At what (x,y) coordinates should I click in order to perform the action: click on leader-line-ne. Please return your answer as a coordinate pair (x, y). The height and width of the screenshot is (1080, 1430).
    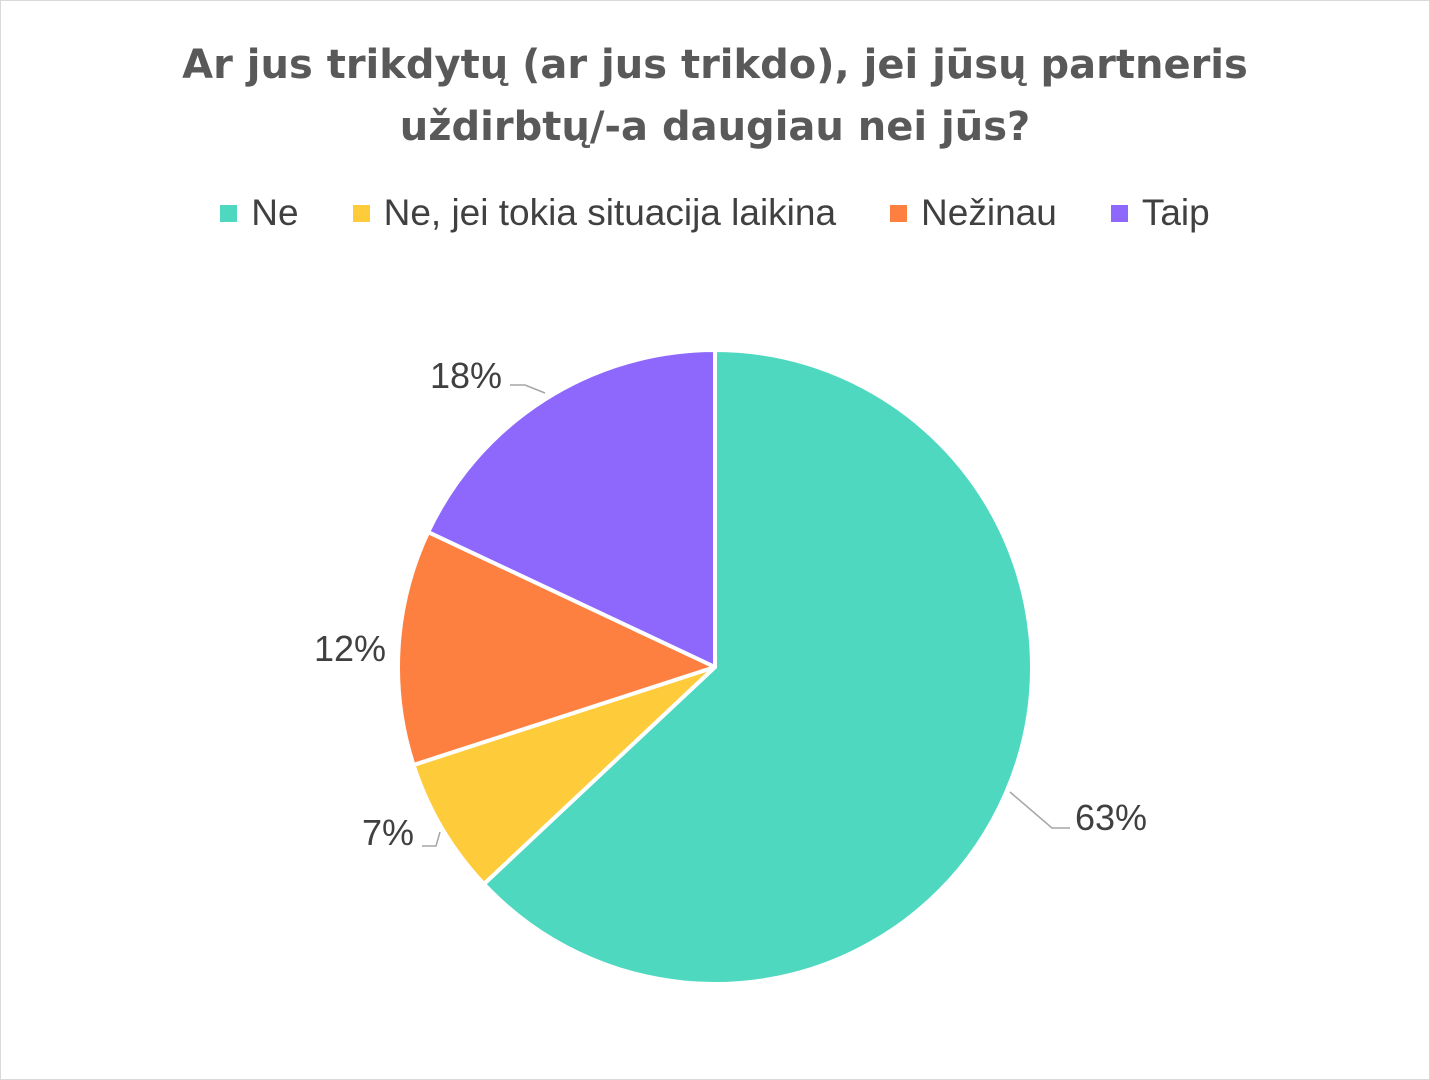
    Looking at the image, I should click on (1039, 810).